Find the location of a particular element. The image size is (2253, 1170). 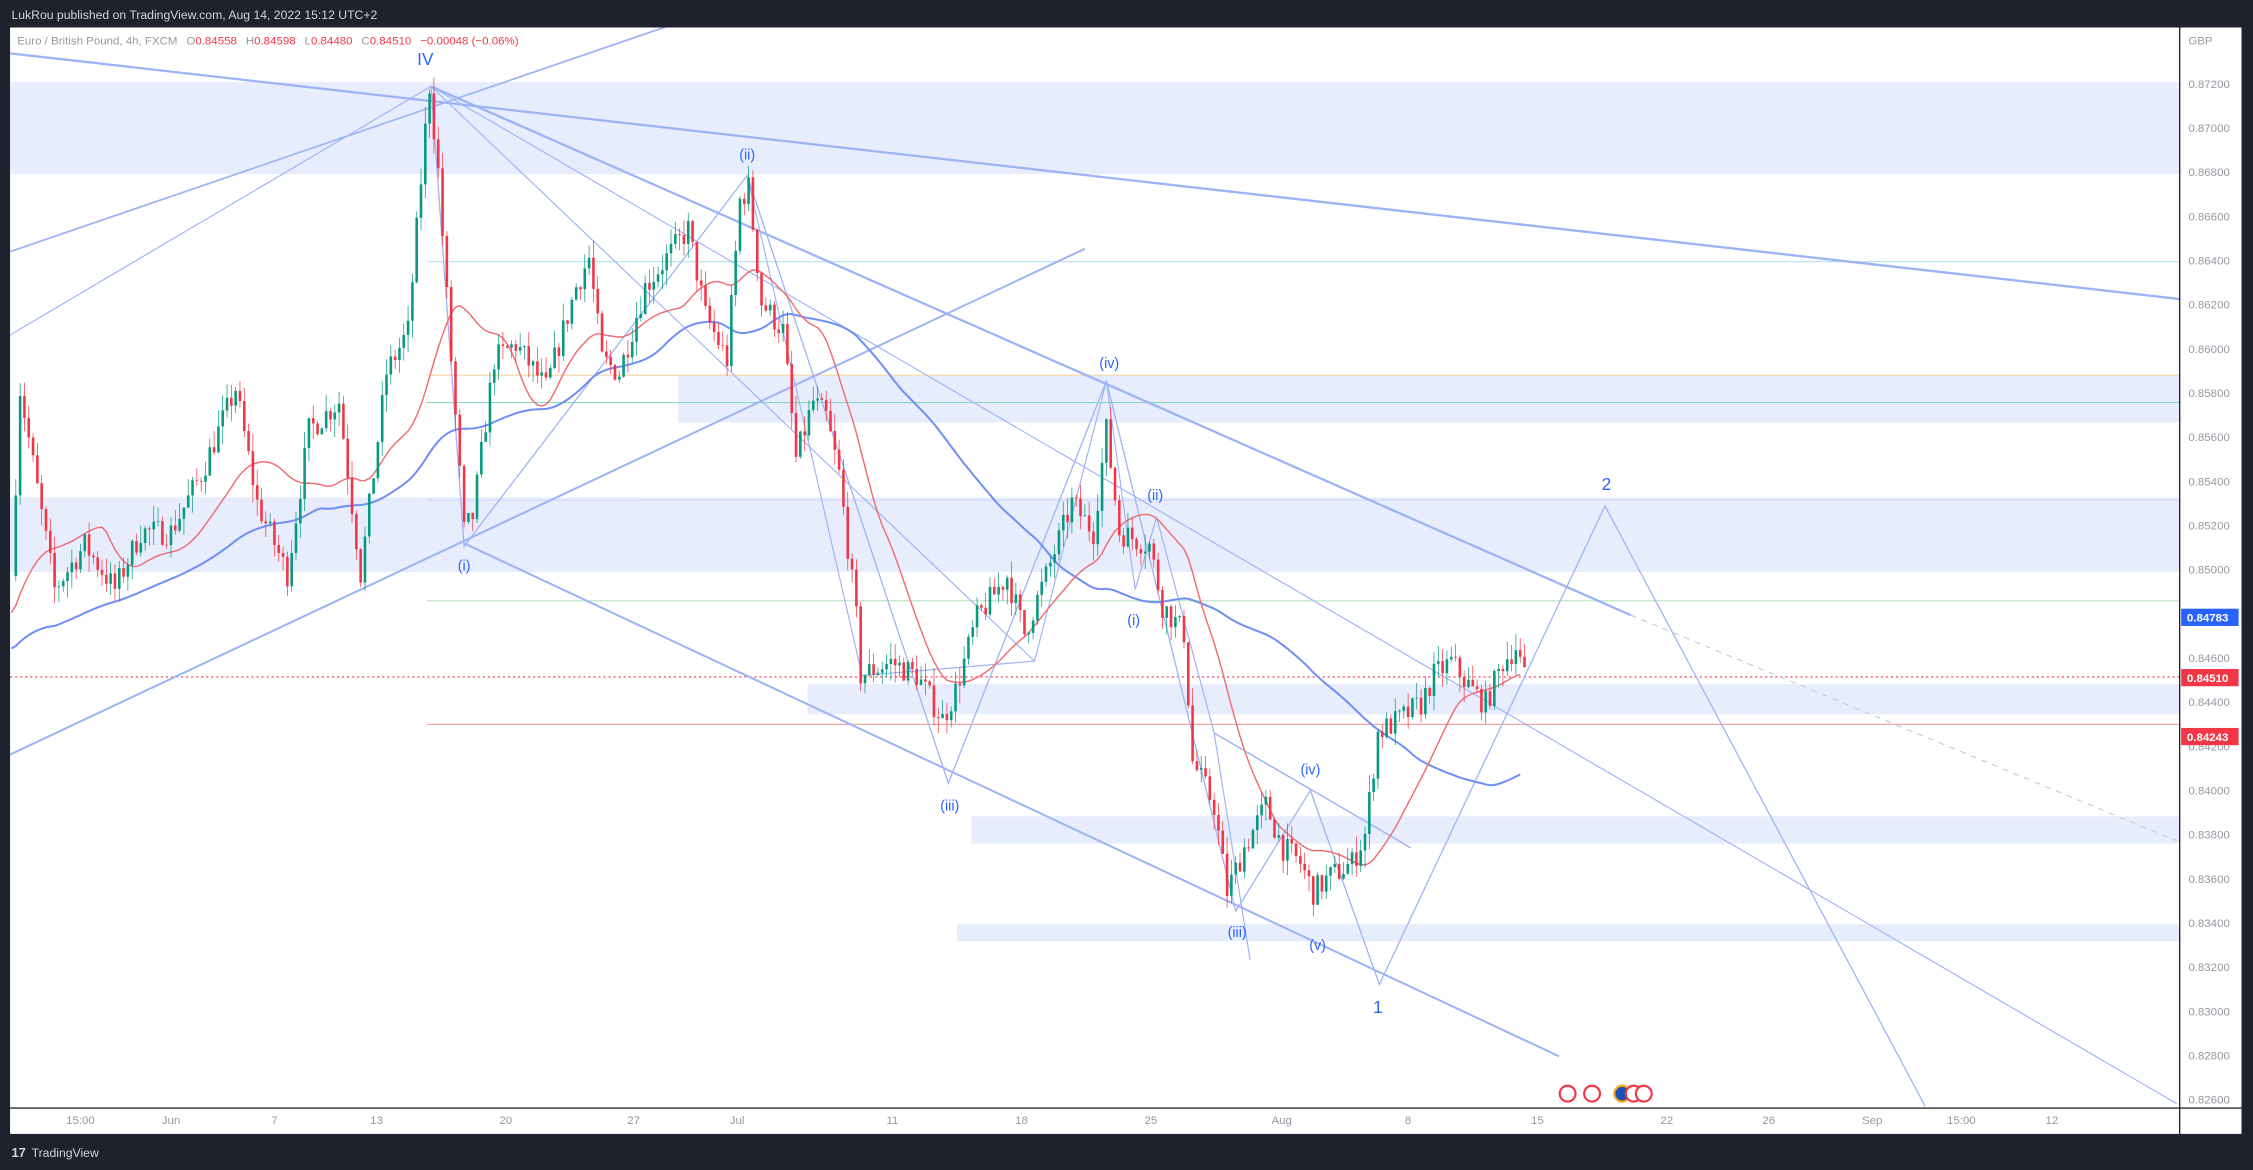

currency-label: GBP is located at coordinates (2200, 42).